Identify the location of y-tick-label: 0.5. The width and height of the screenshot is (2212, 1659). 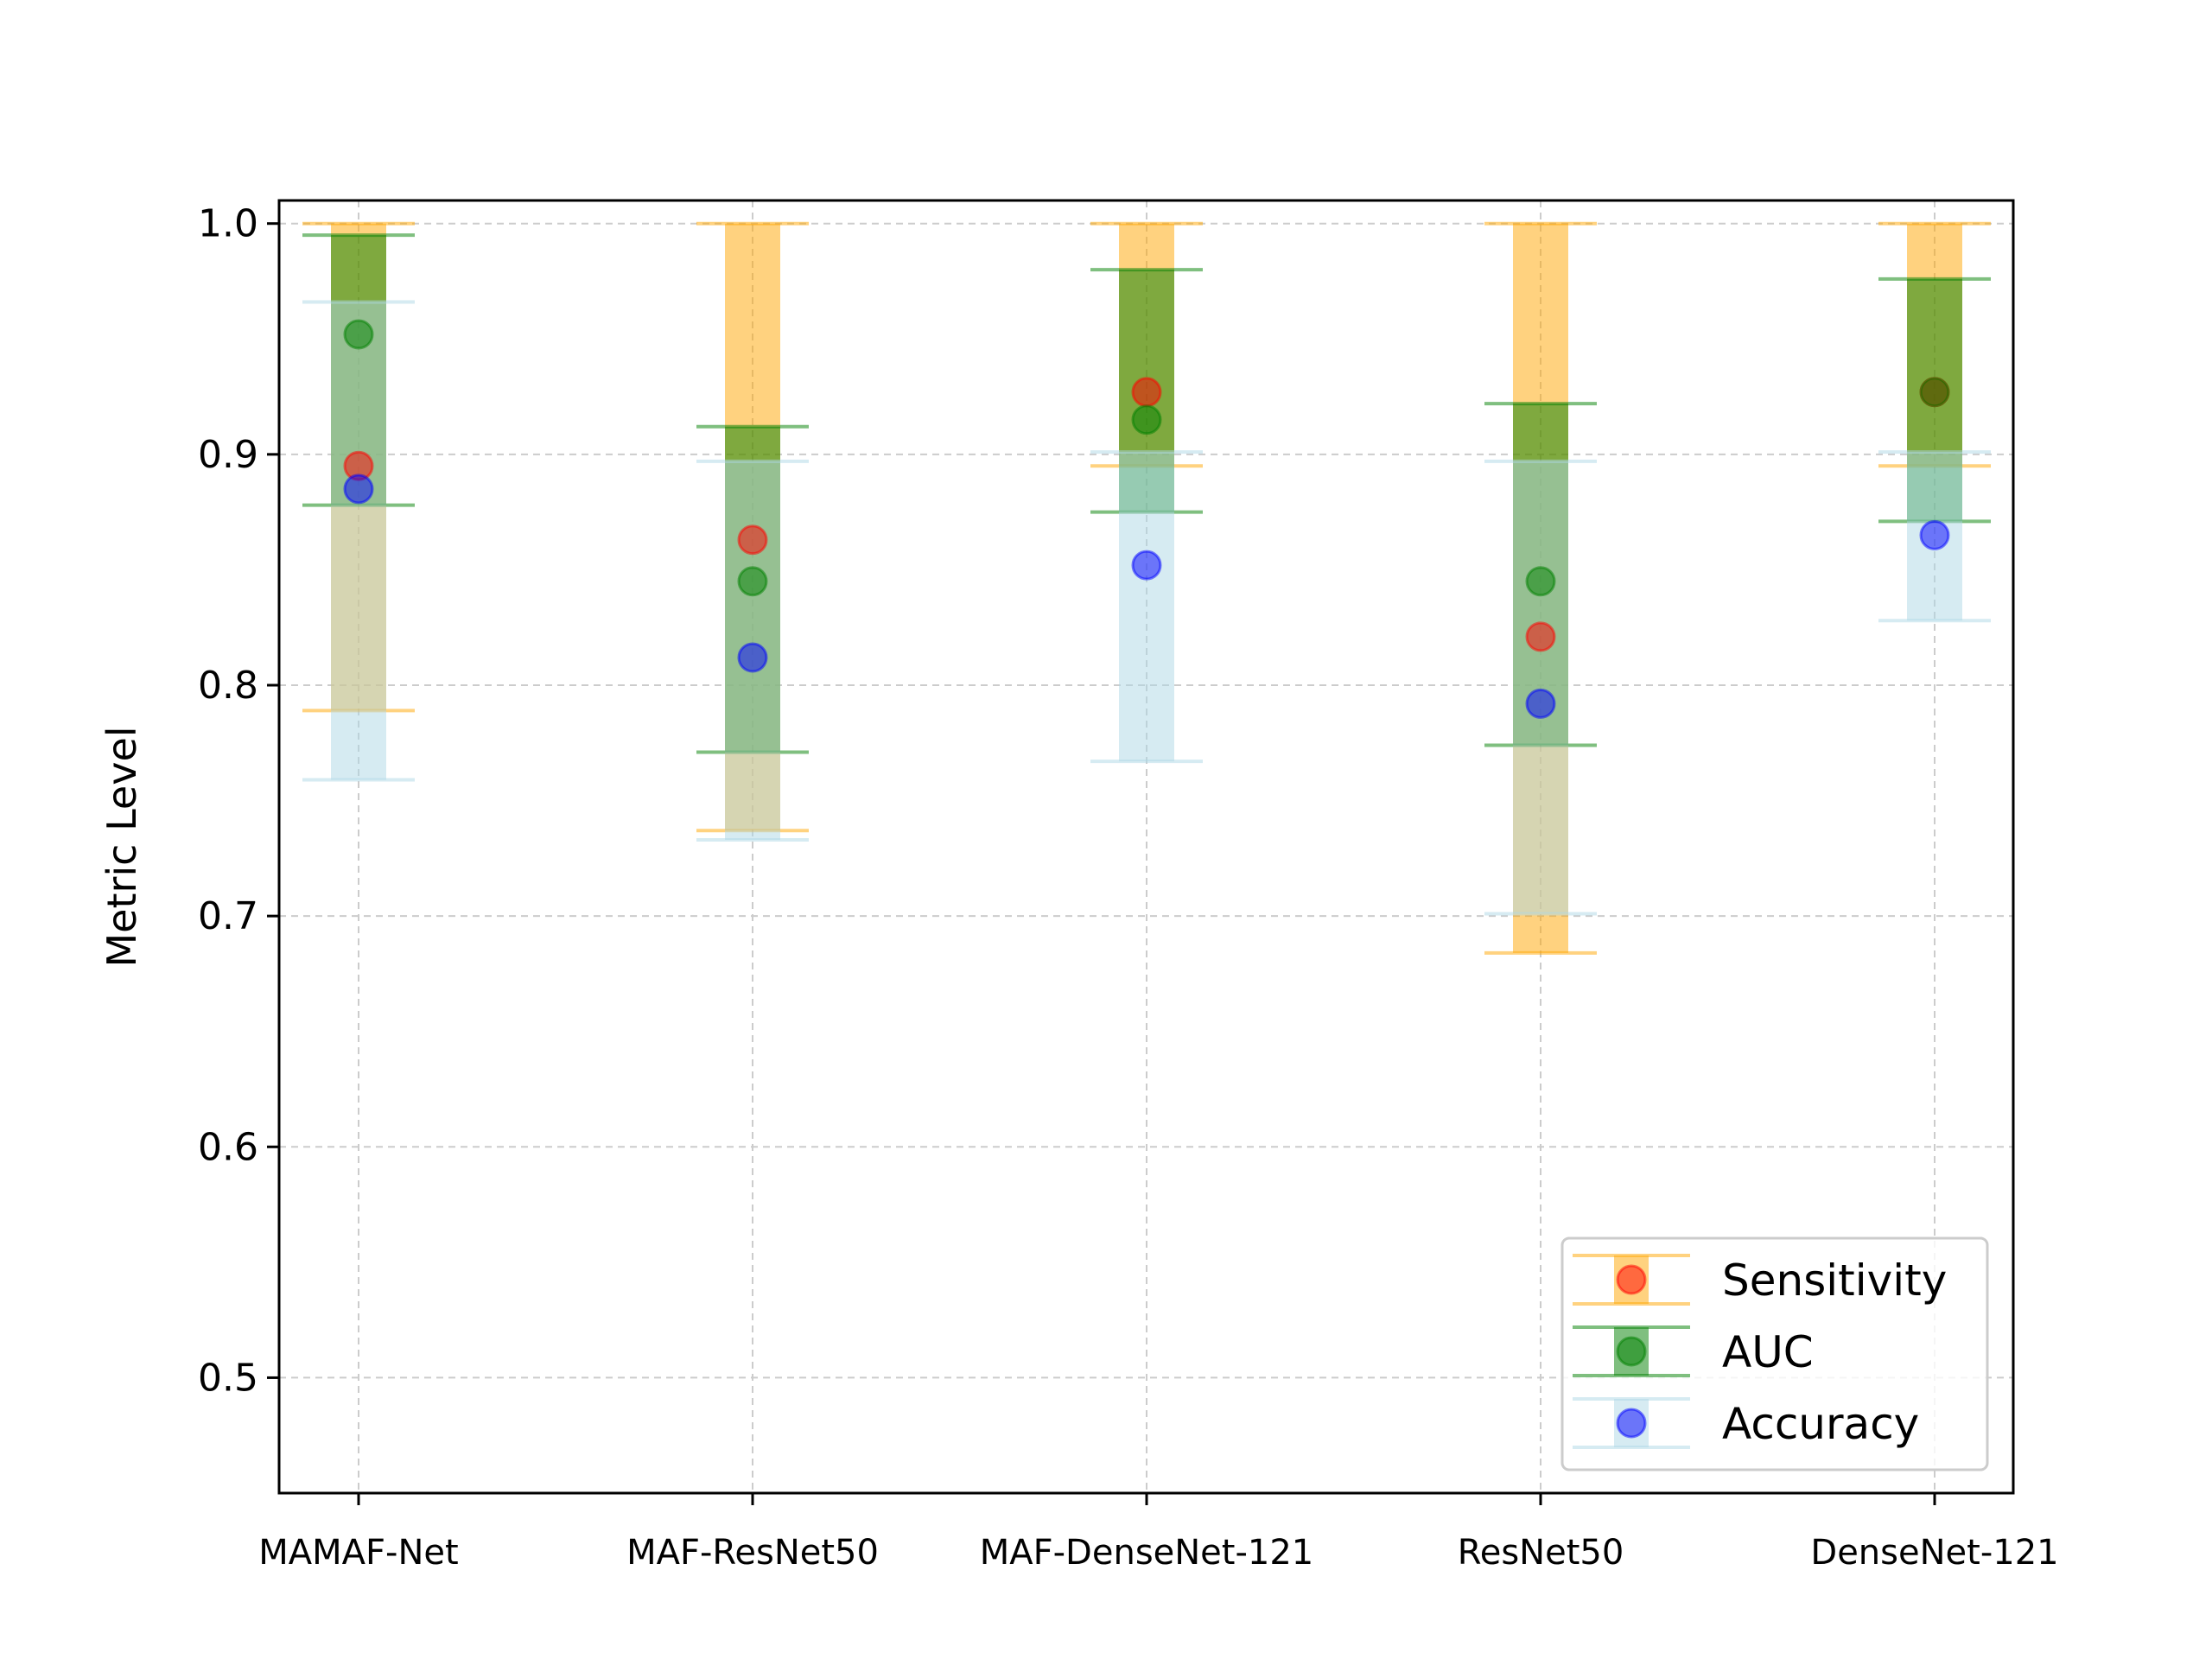
(228, 1378).